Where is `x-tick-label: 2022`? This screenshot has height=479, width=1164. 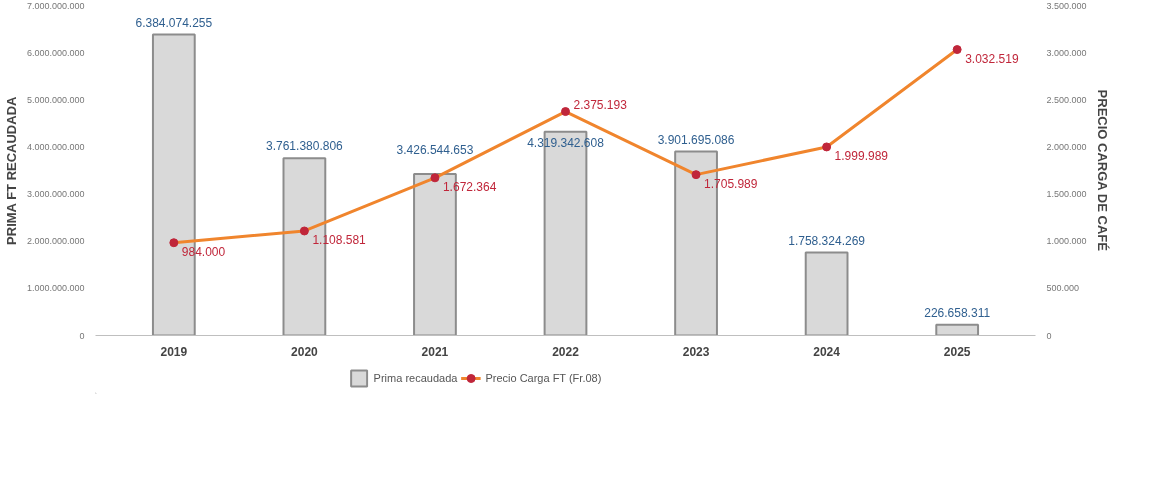 x-tick-label: 2022 is located at coordinates (566, 351).